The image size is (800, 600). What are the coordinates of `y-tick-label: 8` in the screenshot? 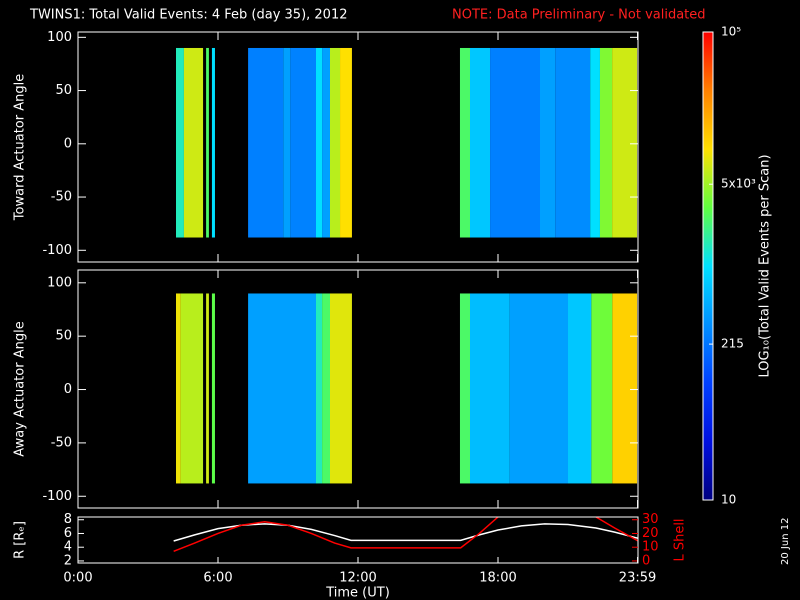 It's located at (68, 519).